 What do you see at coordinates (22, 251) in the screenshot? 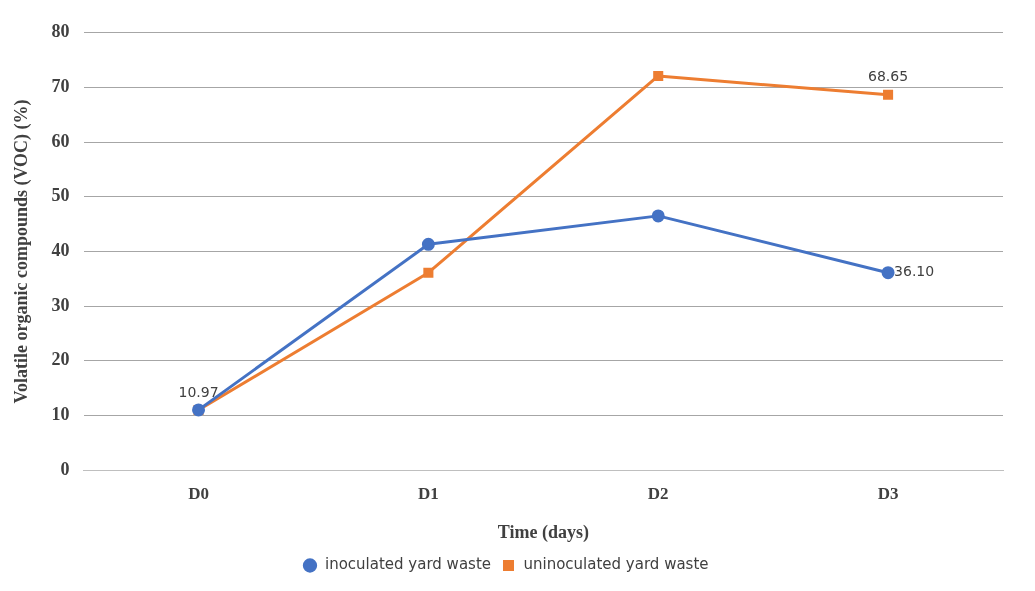
I see `y-axis-title: Volatile organic compounds (VOC) (%)` at bounding box center [22, 251].